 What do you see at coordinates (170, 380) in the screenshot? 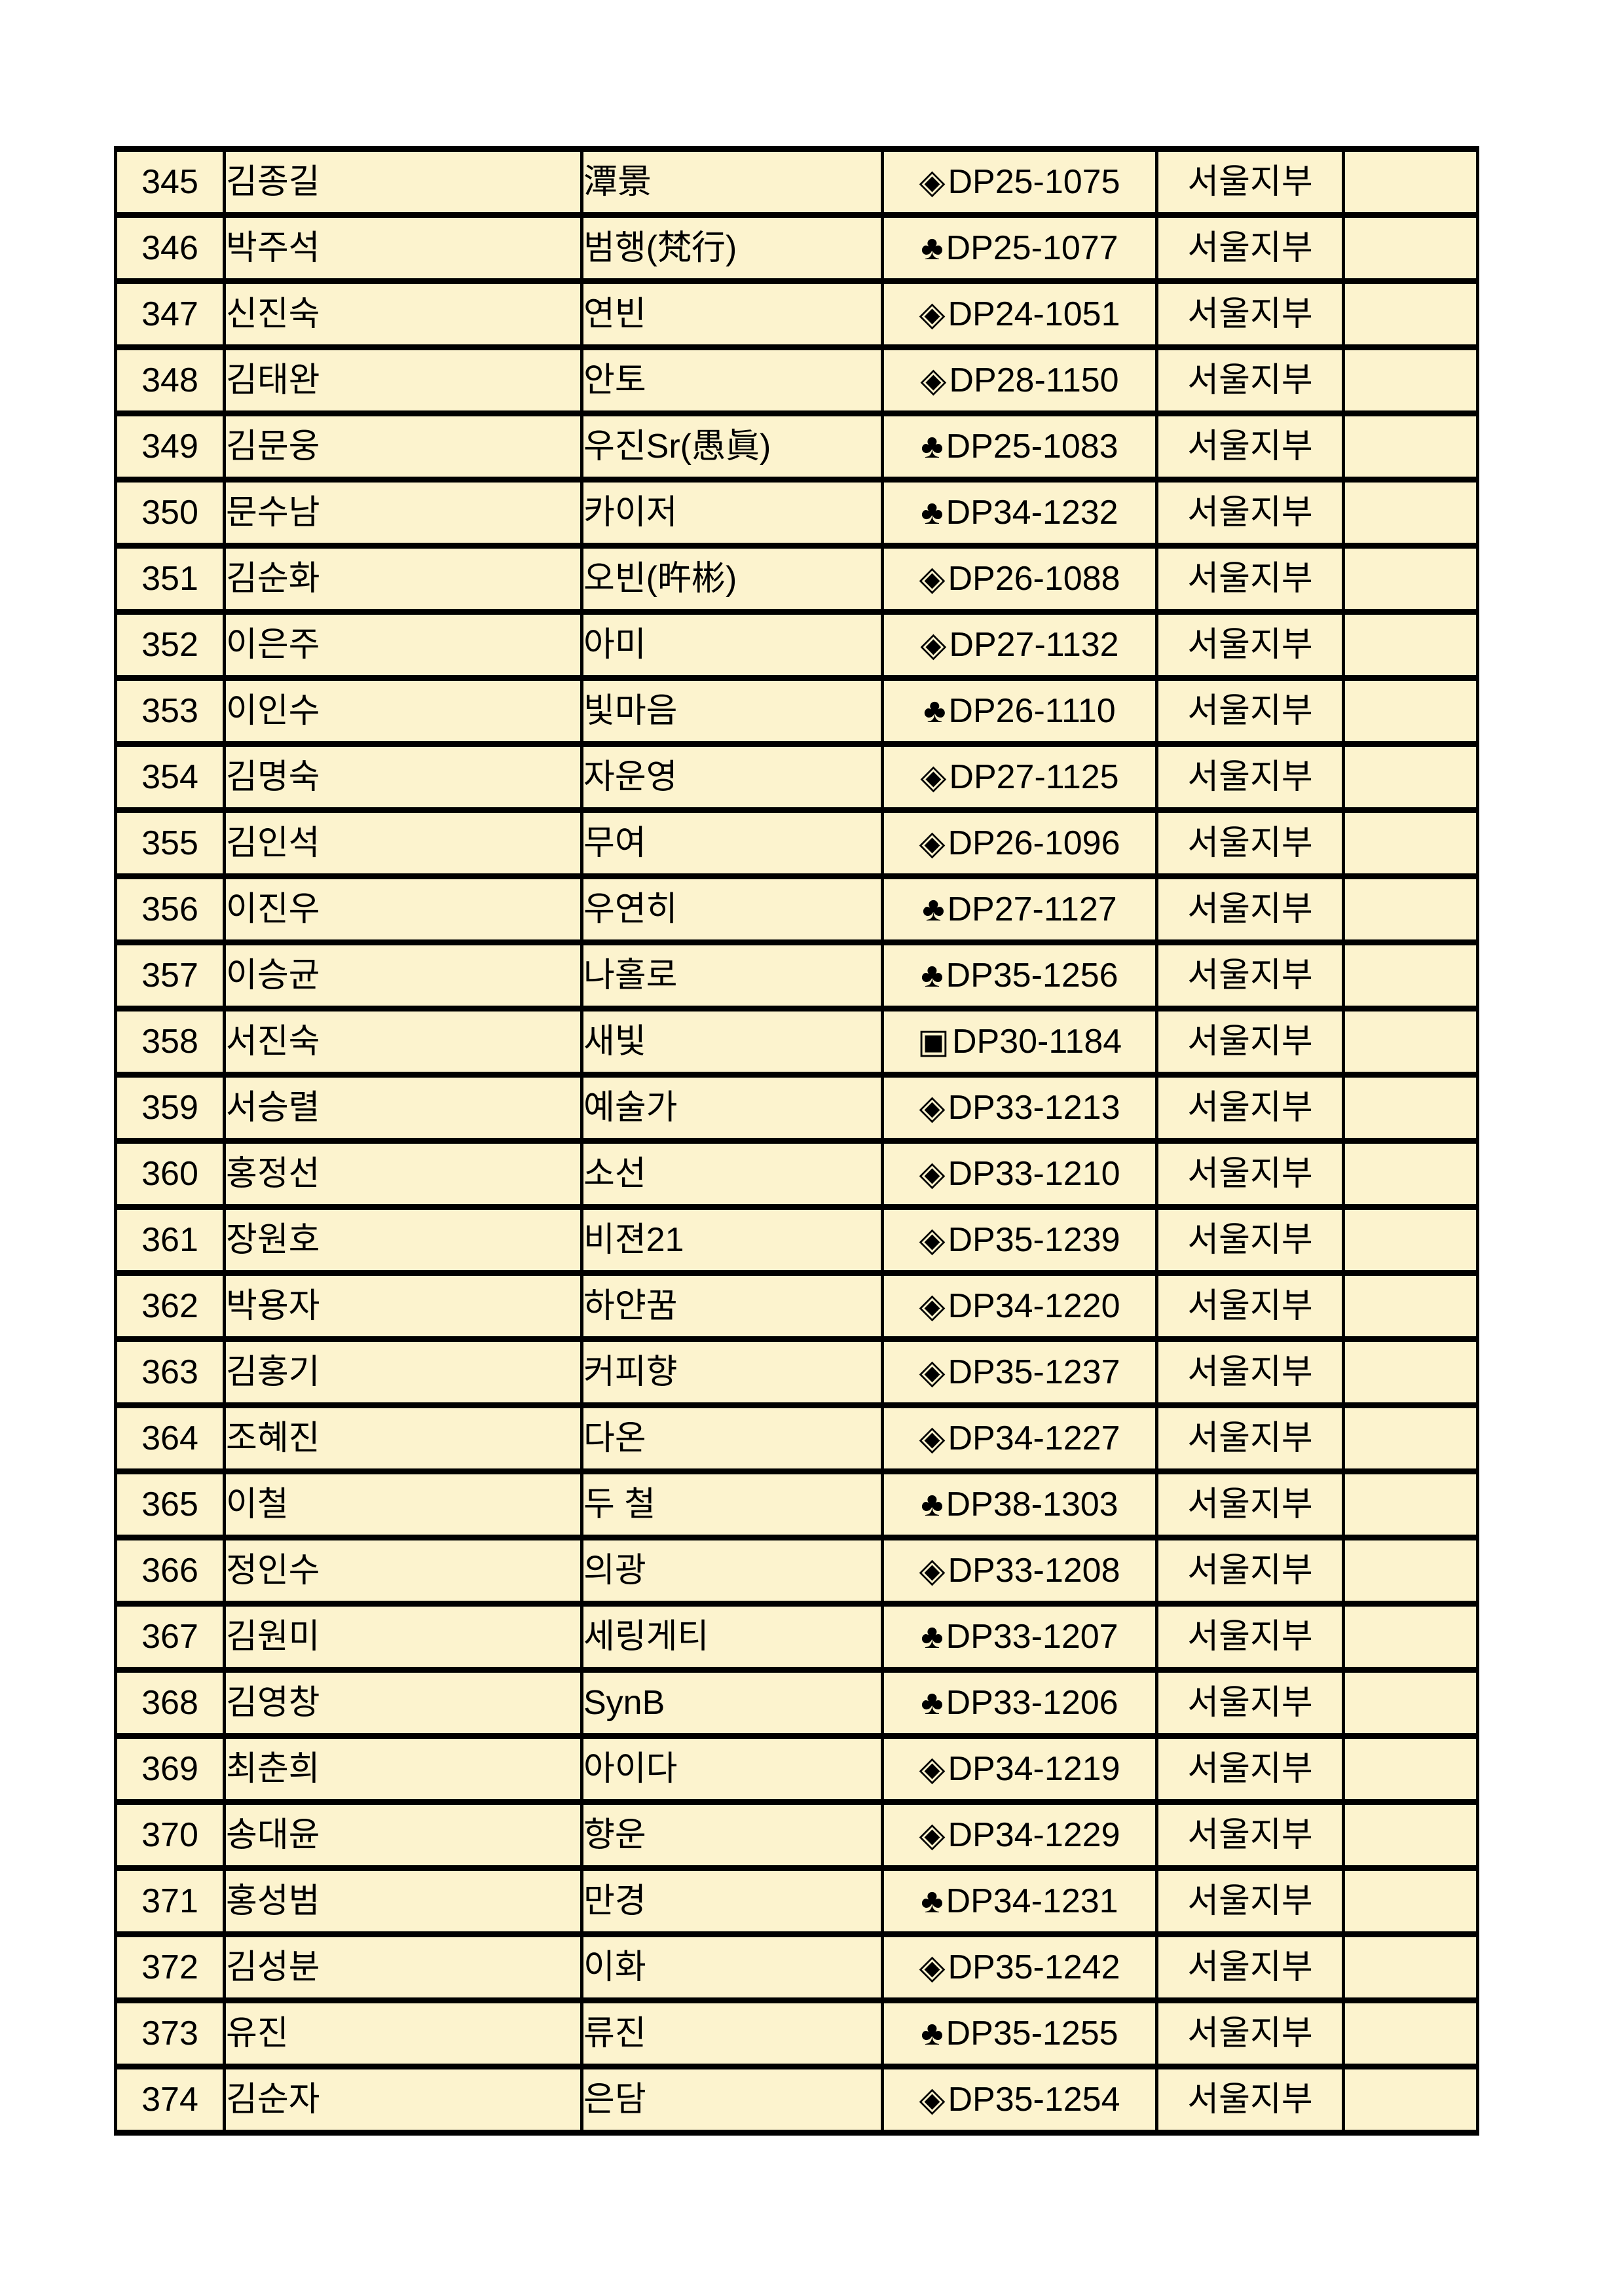
I see `row-number-cell: 348` at bounding box center [170, 380].